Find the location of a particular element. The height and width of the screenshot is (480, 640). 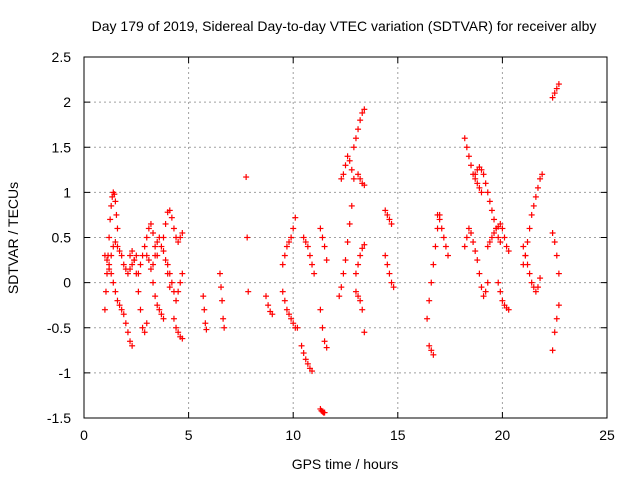

y-tick-label: -1.5 is located at coordinates (59, 418).